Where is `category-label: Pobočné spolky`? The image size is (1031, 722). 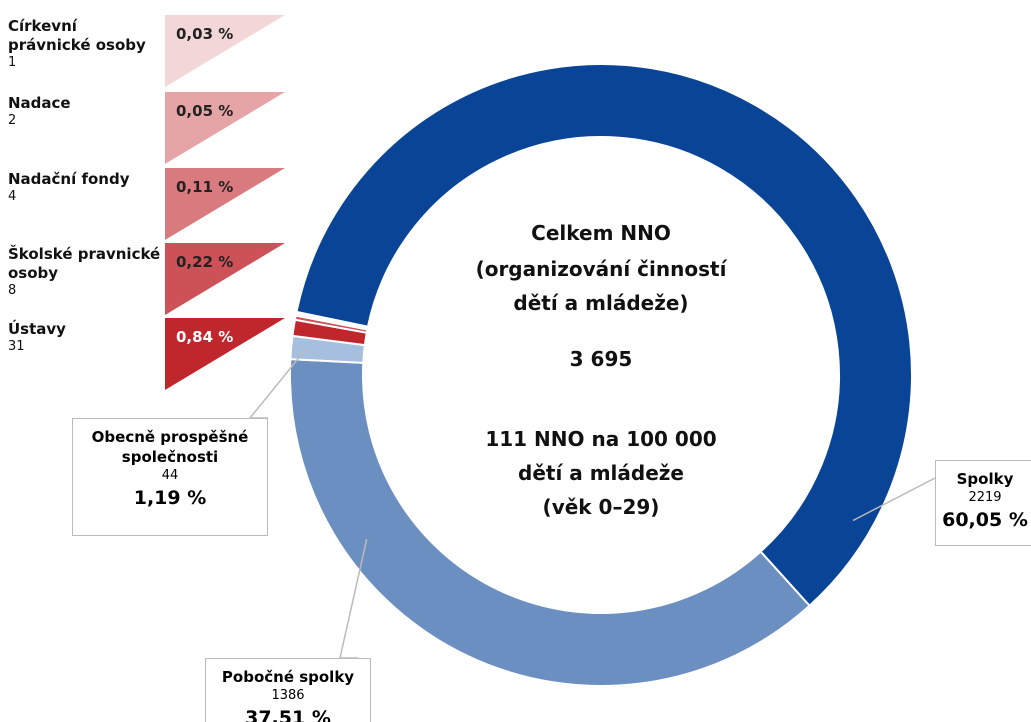
category-label: Pobočné spolky is located at coordinates (288, 677).